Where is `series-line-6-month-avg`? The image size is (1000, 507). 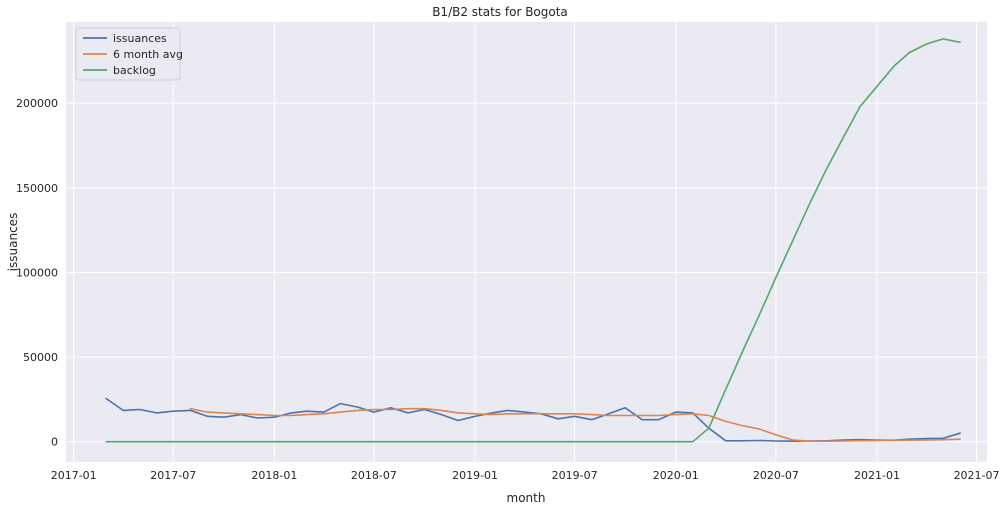 series-line-6-month-avg is located at coordinates (575, 425).